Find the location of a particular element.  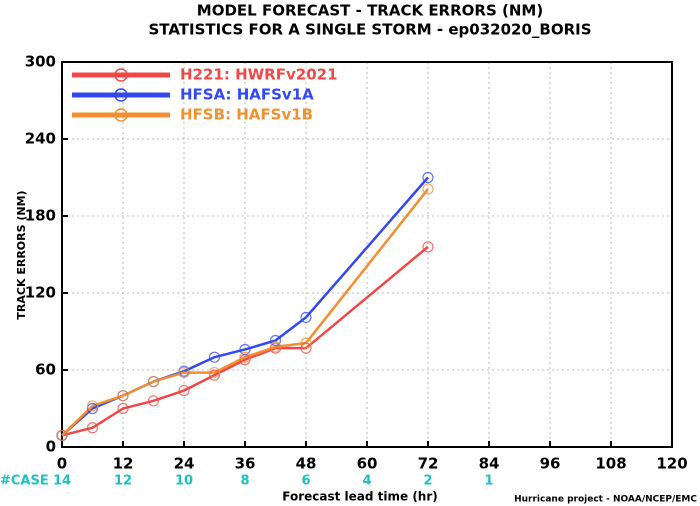

y-axis-label: TRACK ERRORS (NM) is located at coordinates (21, 254).